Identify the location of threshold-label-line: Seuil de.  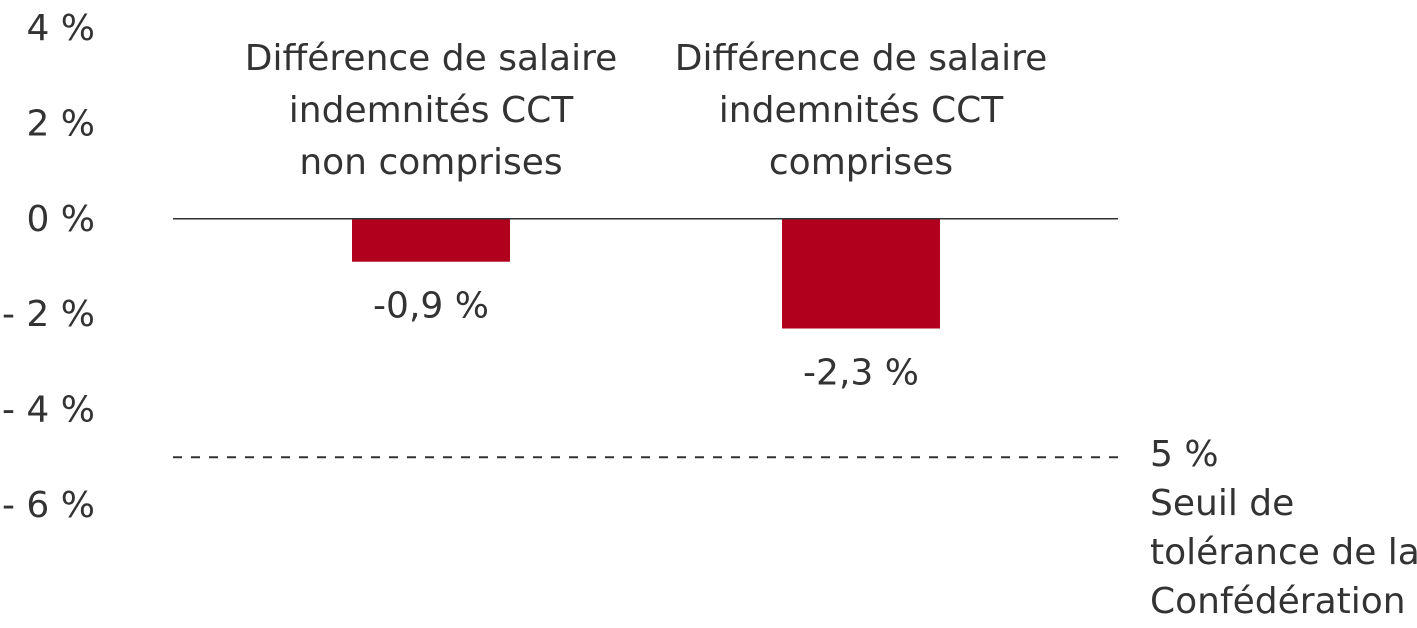
(1222, 503).